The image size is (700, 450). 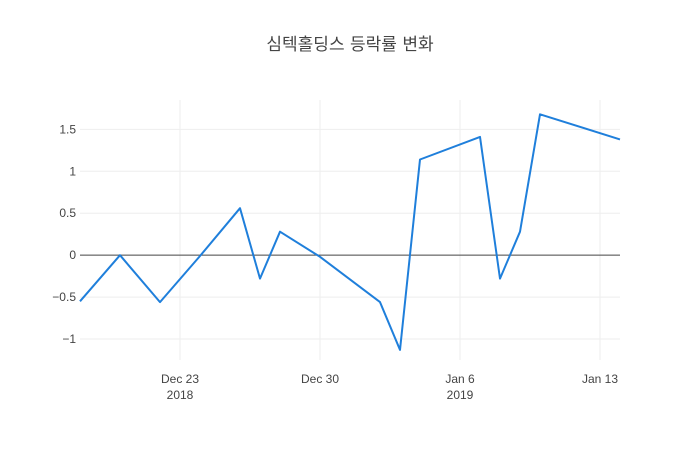 What do you see at coordinates (67, 129) in the screenshot?
I see `y-tick-label: 1.5` at bounding box center [67, 129].